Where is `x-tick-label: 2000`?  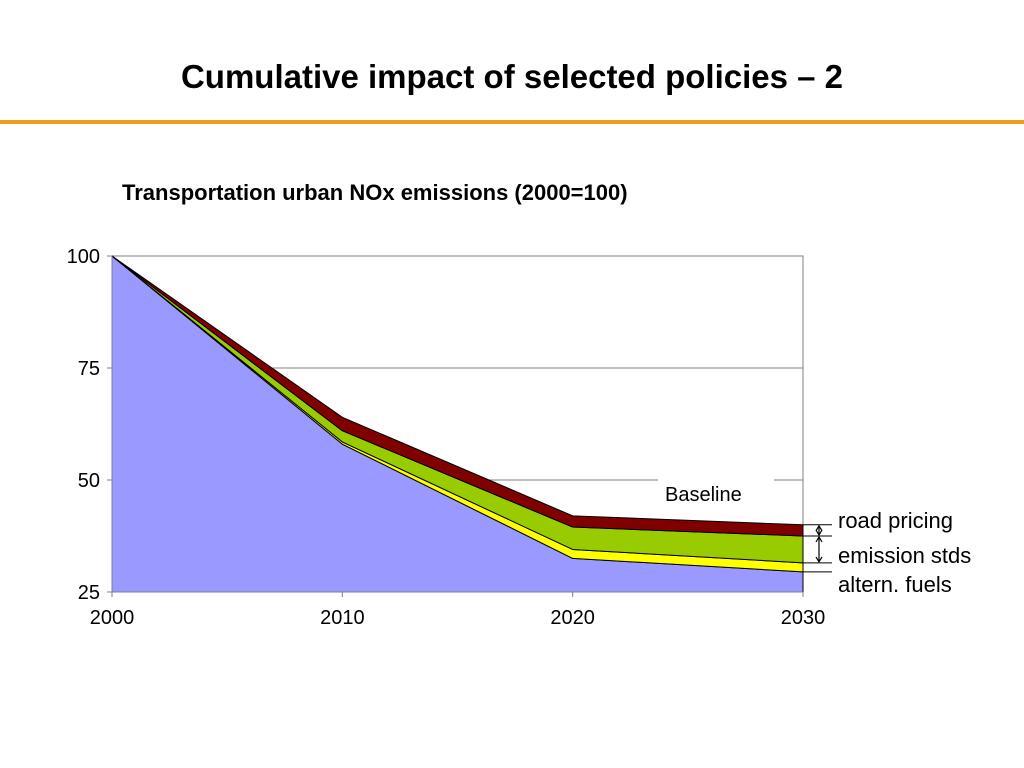
x-tick-label: 2000 is located at coordinates (112, 618).